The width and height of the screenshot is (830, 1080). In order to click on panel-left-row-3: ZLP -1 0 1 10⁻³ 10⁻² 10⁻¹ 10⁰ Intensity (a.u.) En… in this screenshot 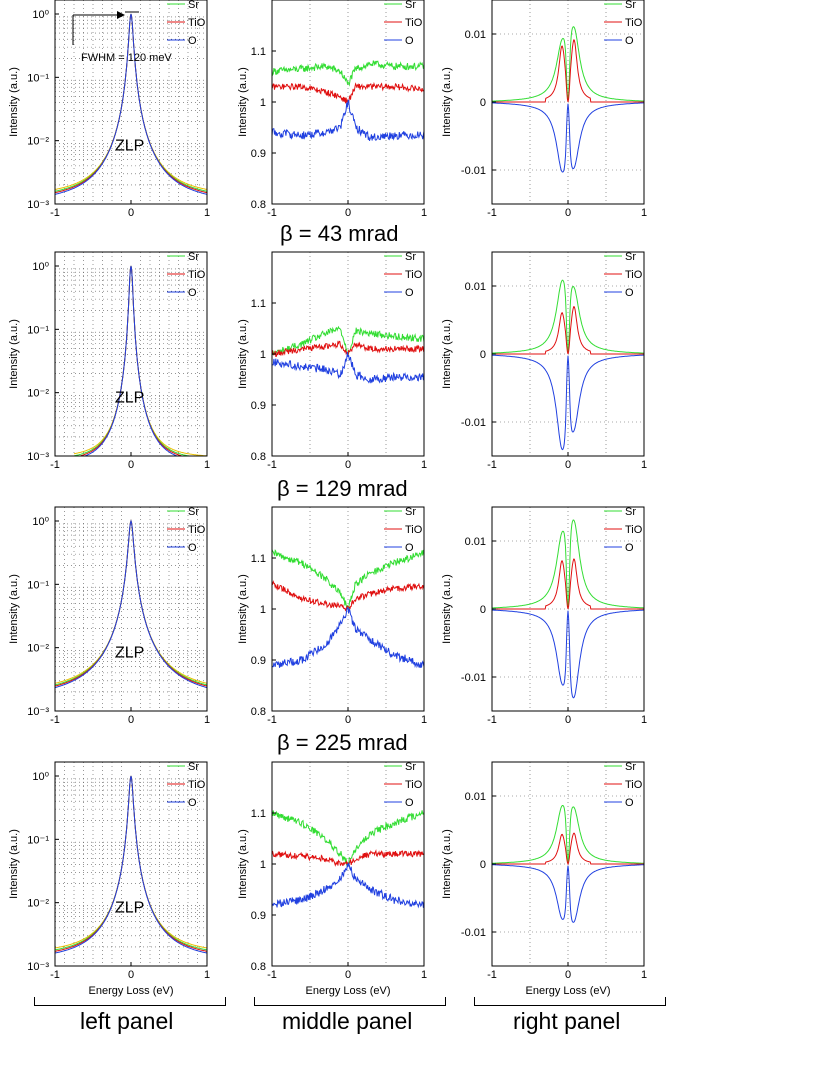, I will do `click(109, 879)`.